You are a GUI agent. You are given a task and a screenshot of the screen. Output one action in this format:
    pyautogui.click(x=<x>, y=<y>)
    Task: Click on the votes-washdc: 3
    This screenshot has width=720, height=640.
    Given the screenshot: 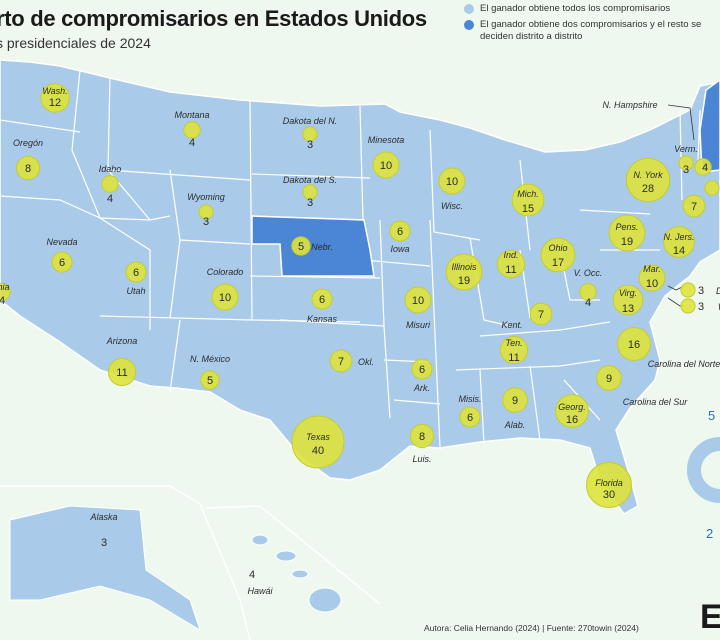 What is the action you would take?
    pyautogui.click(x=701, y=307)
    